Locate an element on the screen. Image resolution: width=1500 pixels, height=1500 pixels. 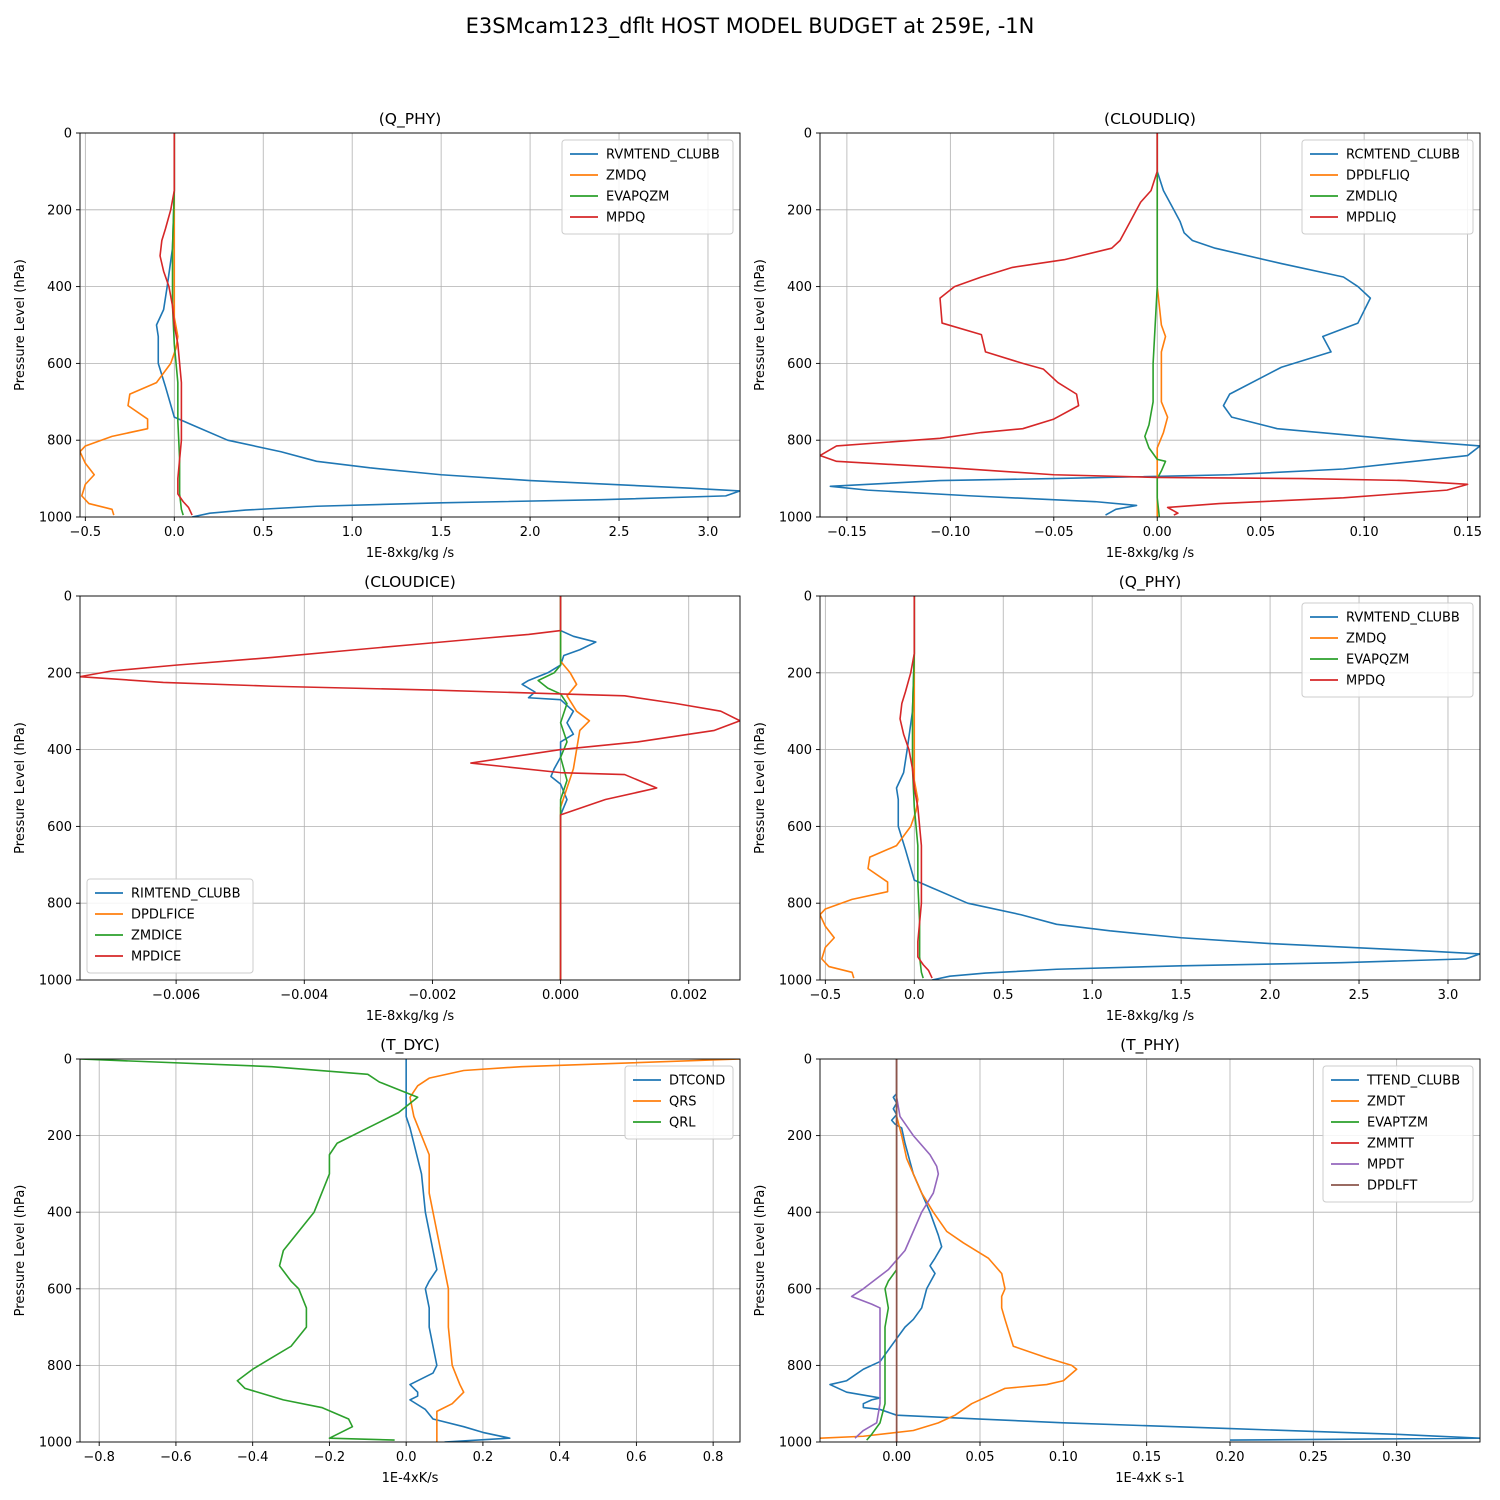
legend: RIMTEND_CLUBB DPDLFICE ZMDICE MPDICE is located at coordinates (170, 926).